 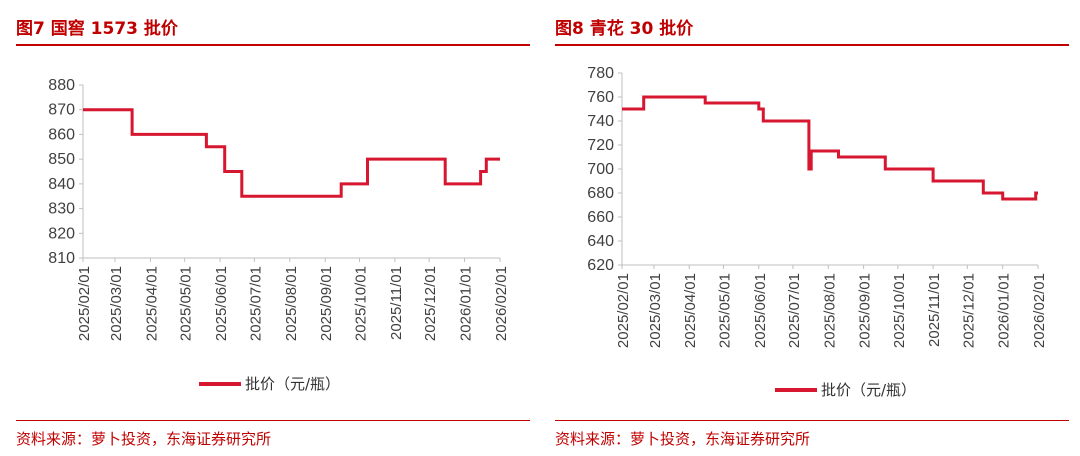 I want to click on y-tick-label: 700, so click(x=600, y=169).